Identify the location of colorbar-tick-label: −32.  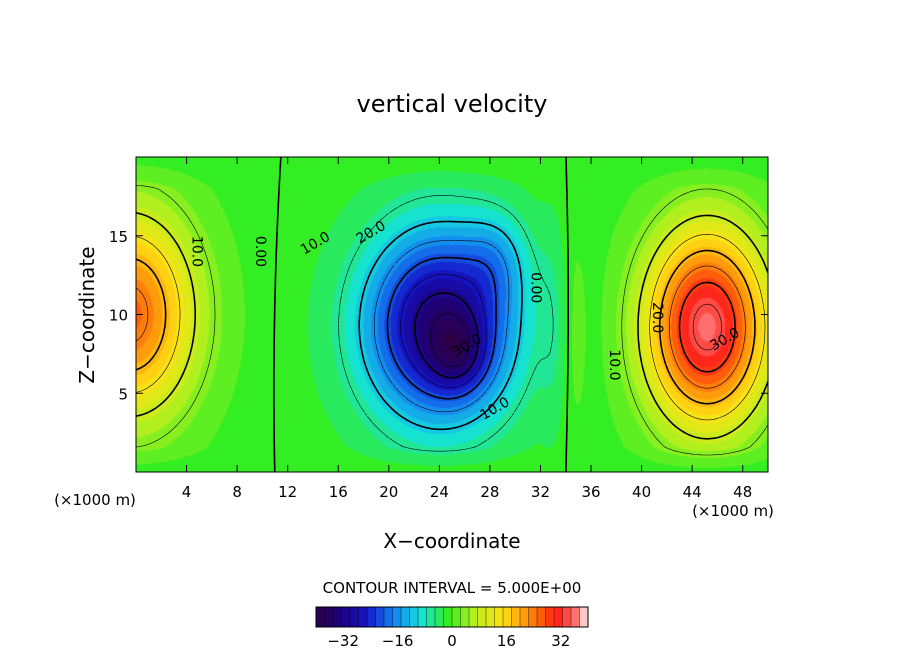
(343, 641).